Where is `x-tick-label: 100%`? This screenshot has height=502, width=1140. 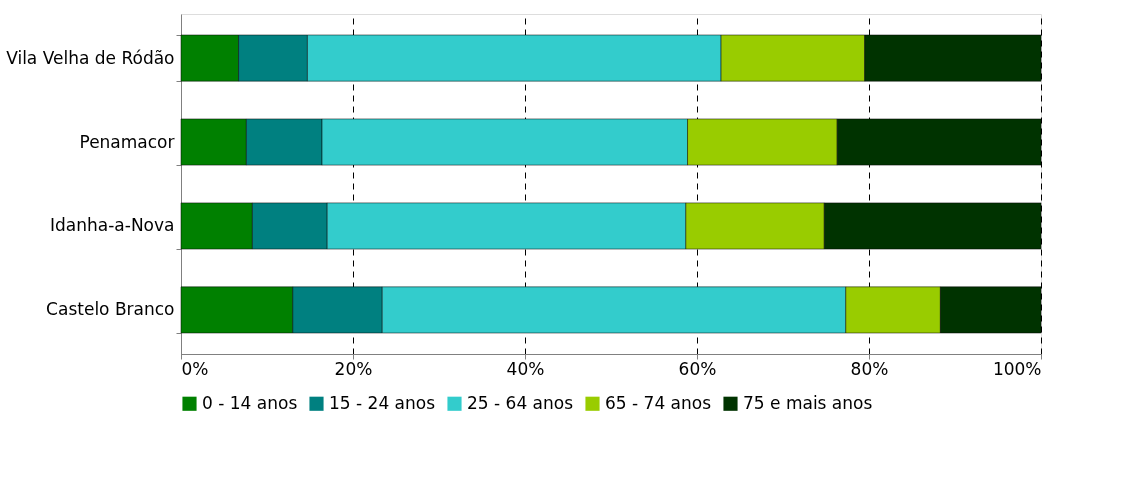 x-tick-label: 100% is located at coordinates (1017, 368).